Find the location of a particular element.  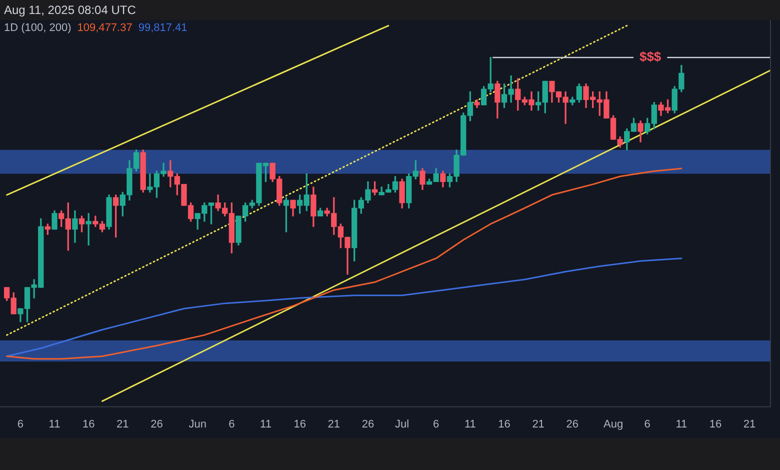

x-tick-label: Aug is located at coordinates (613, 424).